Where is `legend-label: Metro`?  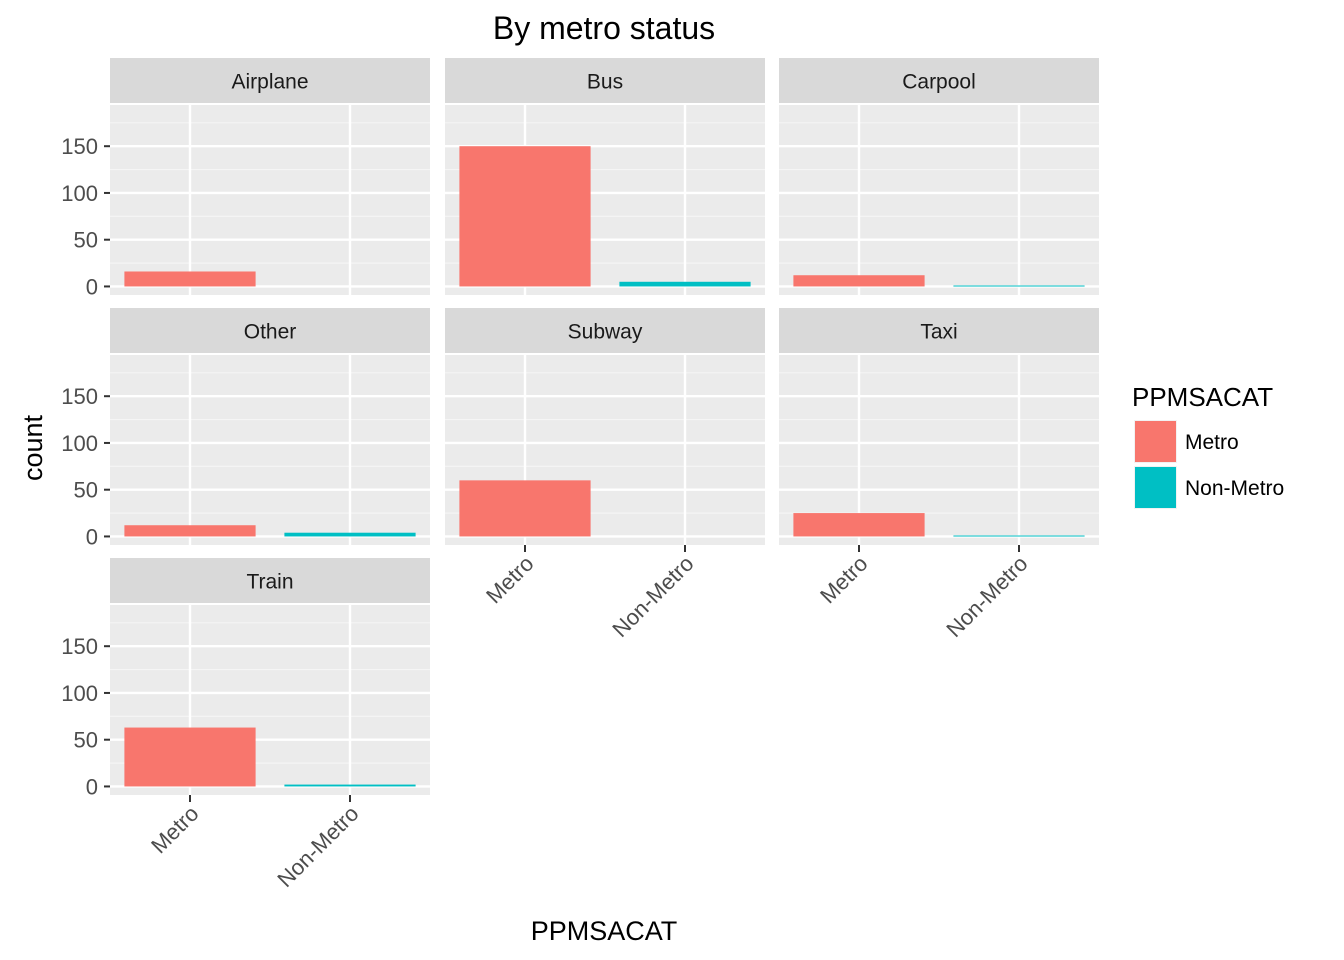
legend-label: Metro is located at coordinates (1212, 442).